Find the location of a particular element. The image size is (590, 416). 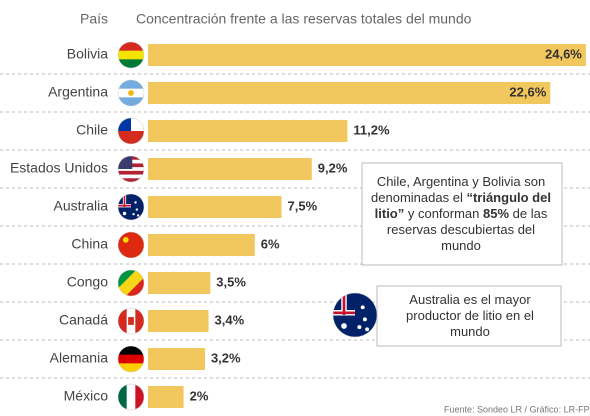

annotation-text: de las is located at coordinates (528, 213).